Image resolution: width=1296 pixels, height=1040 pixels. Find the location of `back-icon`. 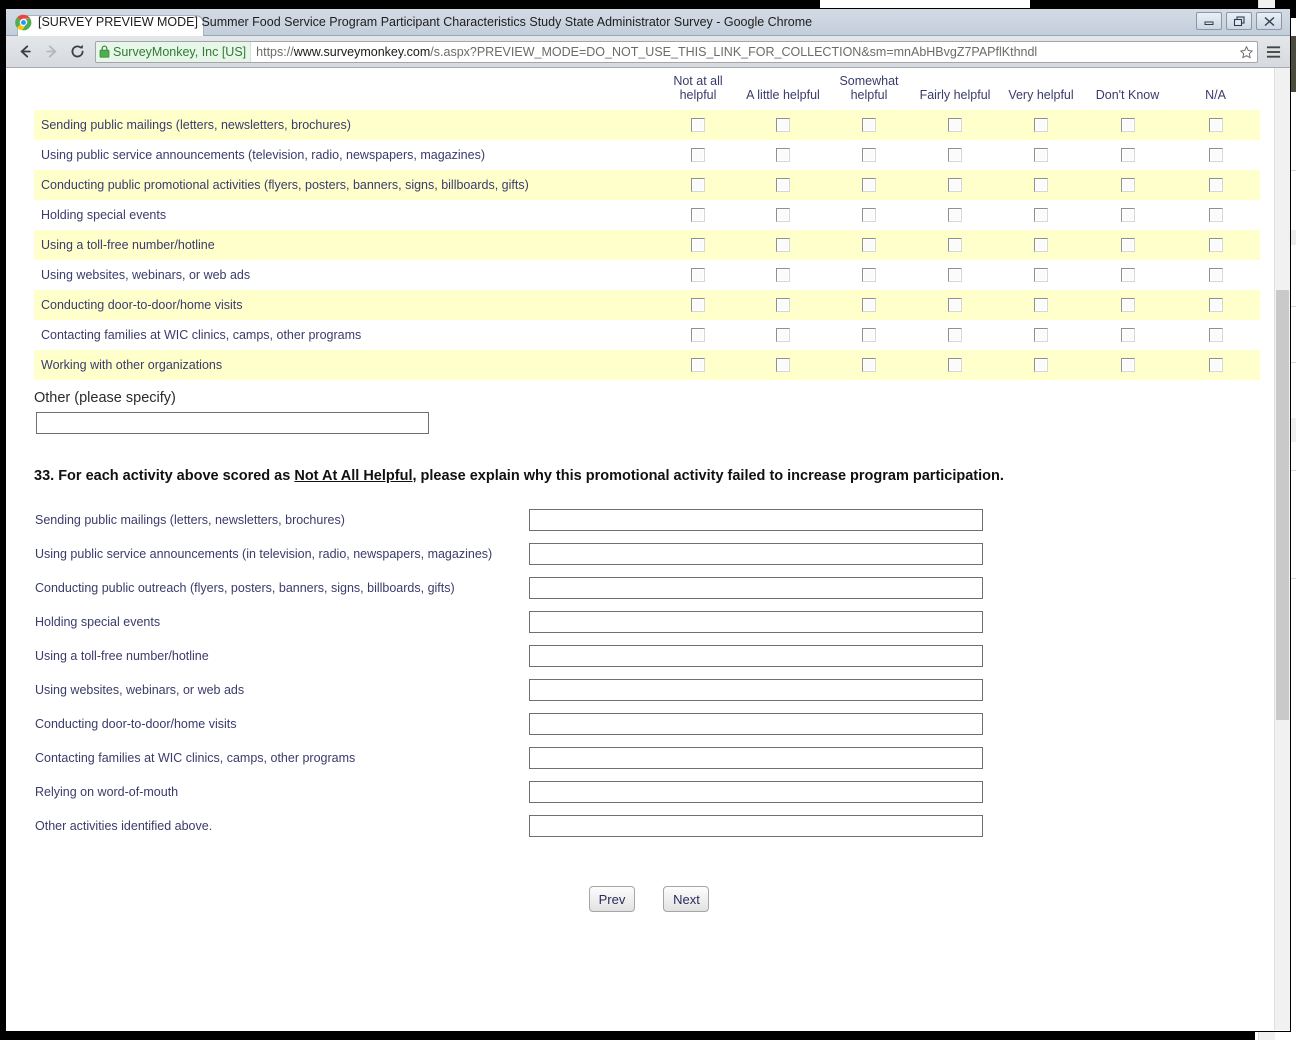

back-icon is located at coordinates (25, 52).